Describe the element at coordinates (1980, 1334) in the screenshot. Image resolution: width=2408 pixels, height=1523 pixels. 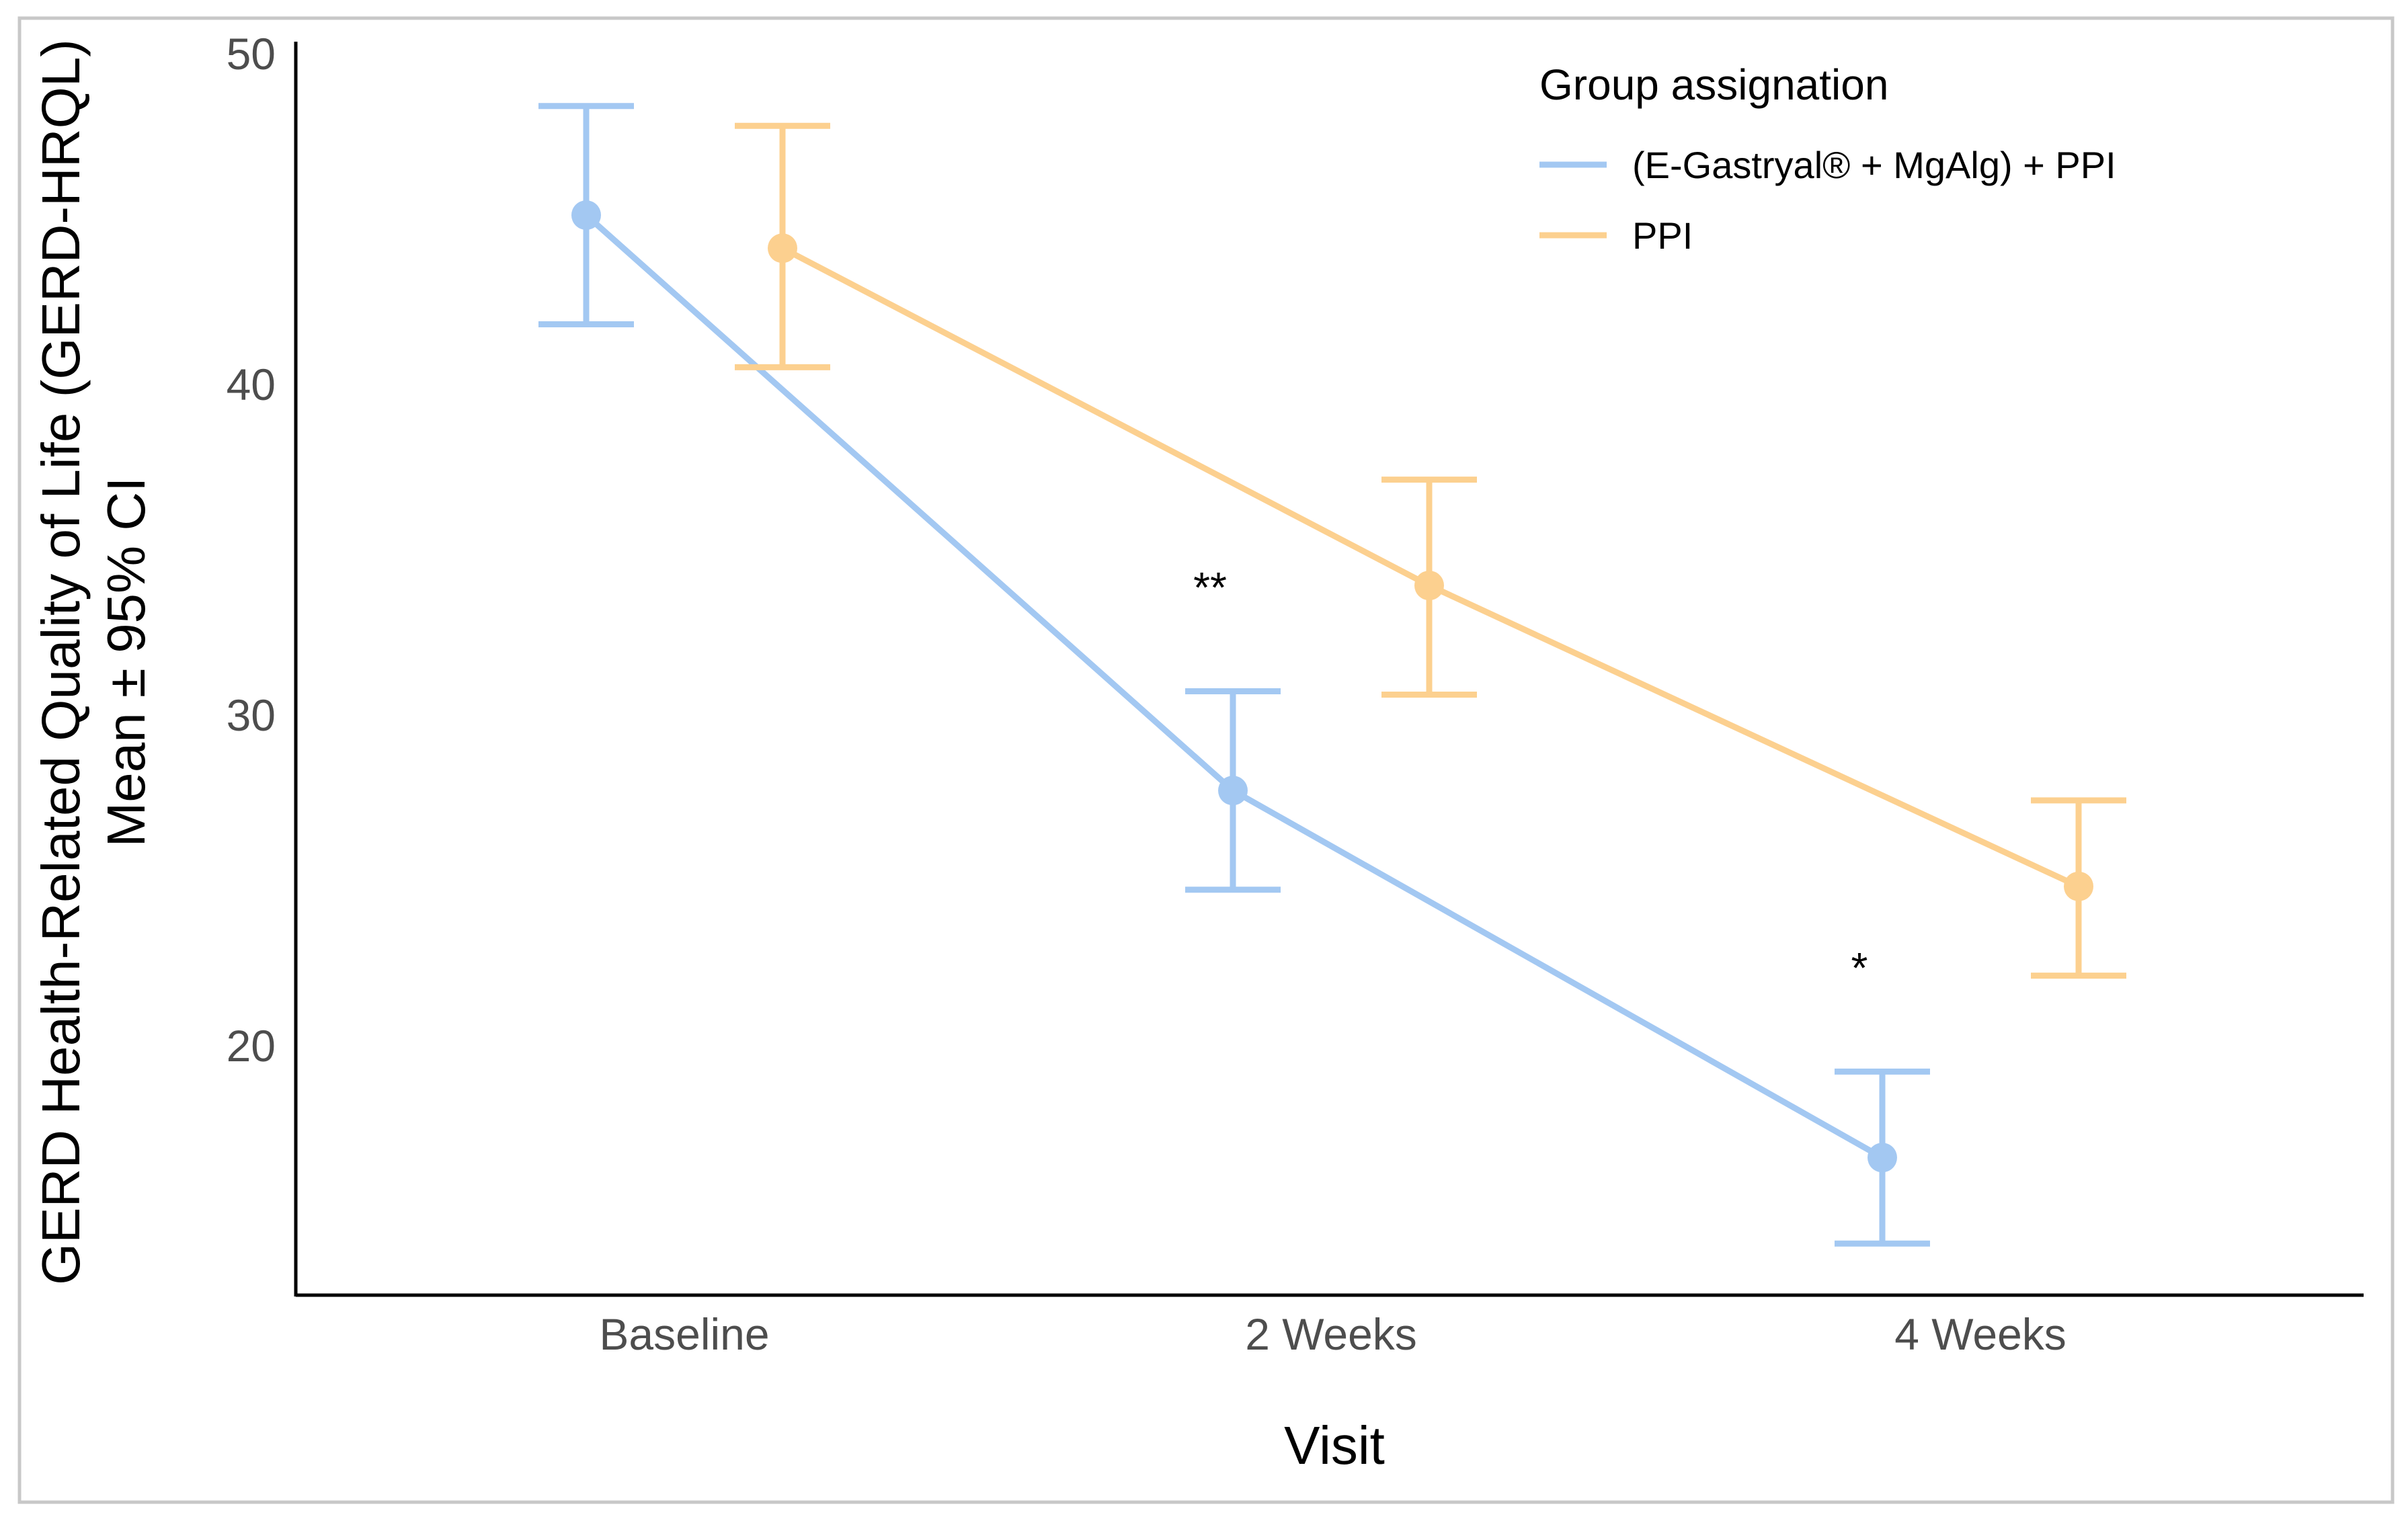
I see `x-tick-label-4-weeks: 4 Weeks` at that location.